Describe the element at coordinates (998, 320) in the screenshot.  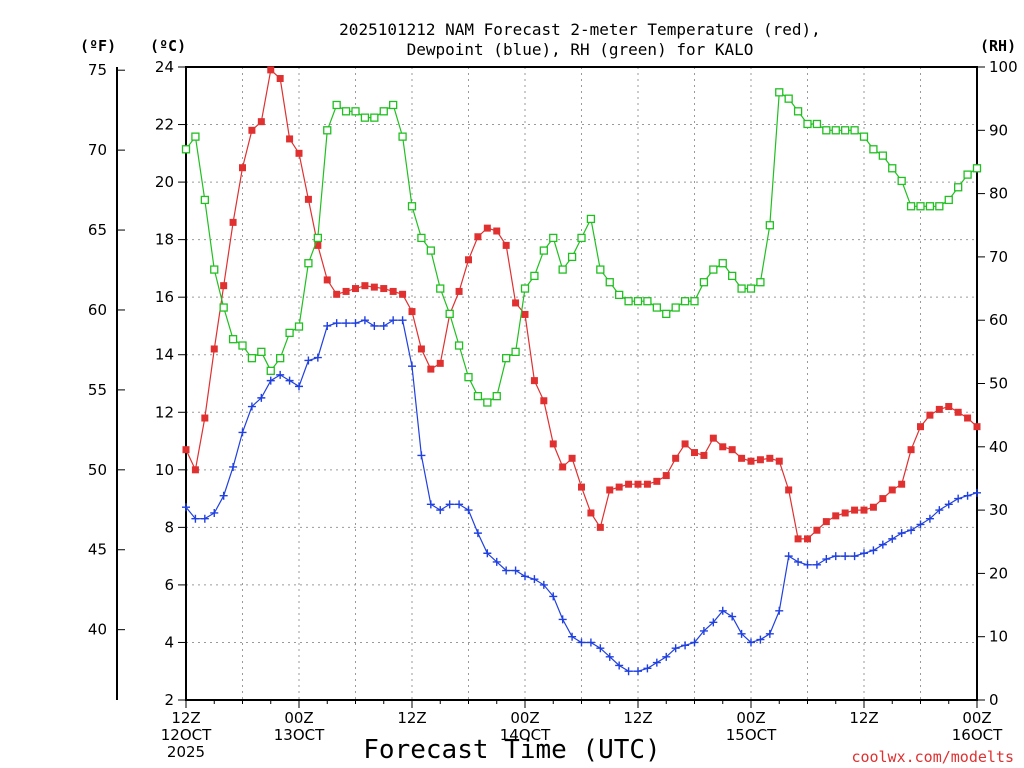
I see `rh-tick-label: 60` at that location.